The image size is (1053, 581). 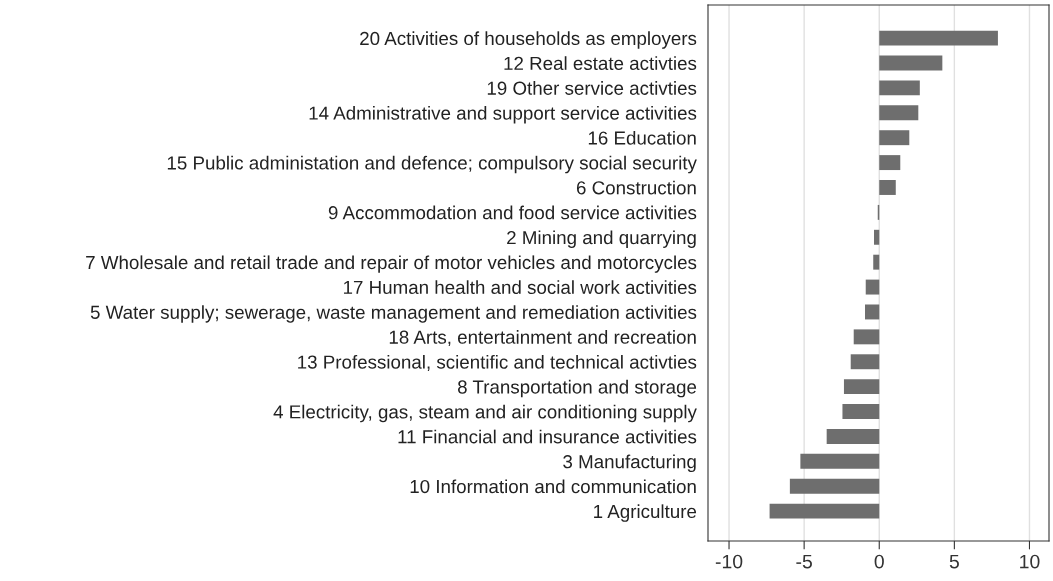 I want to click on y-tick-label: 2 Mining and quarrying, so click(x=601, y=239).